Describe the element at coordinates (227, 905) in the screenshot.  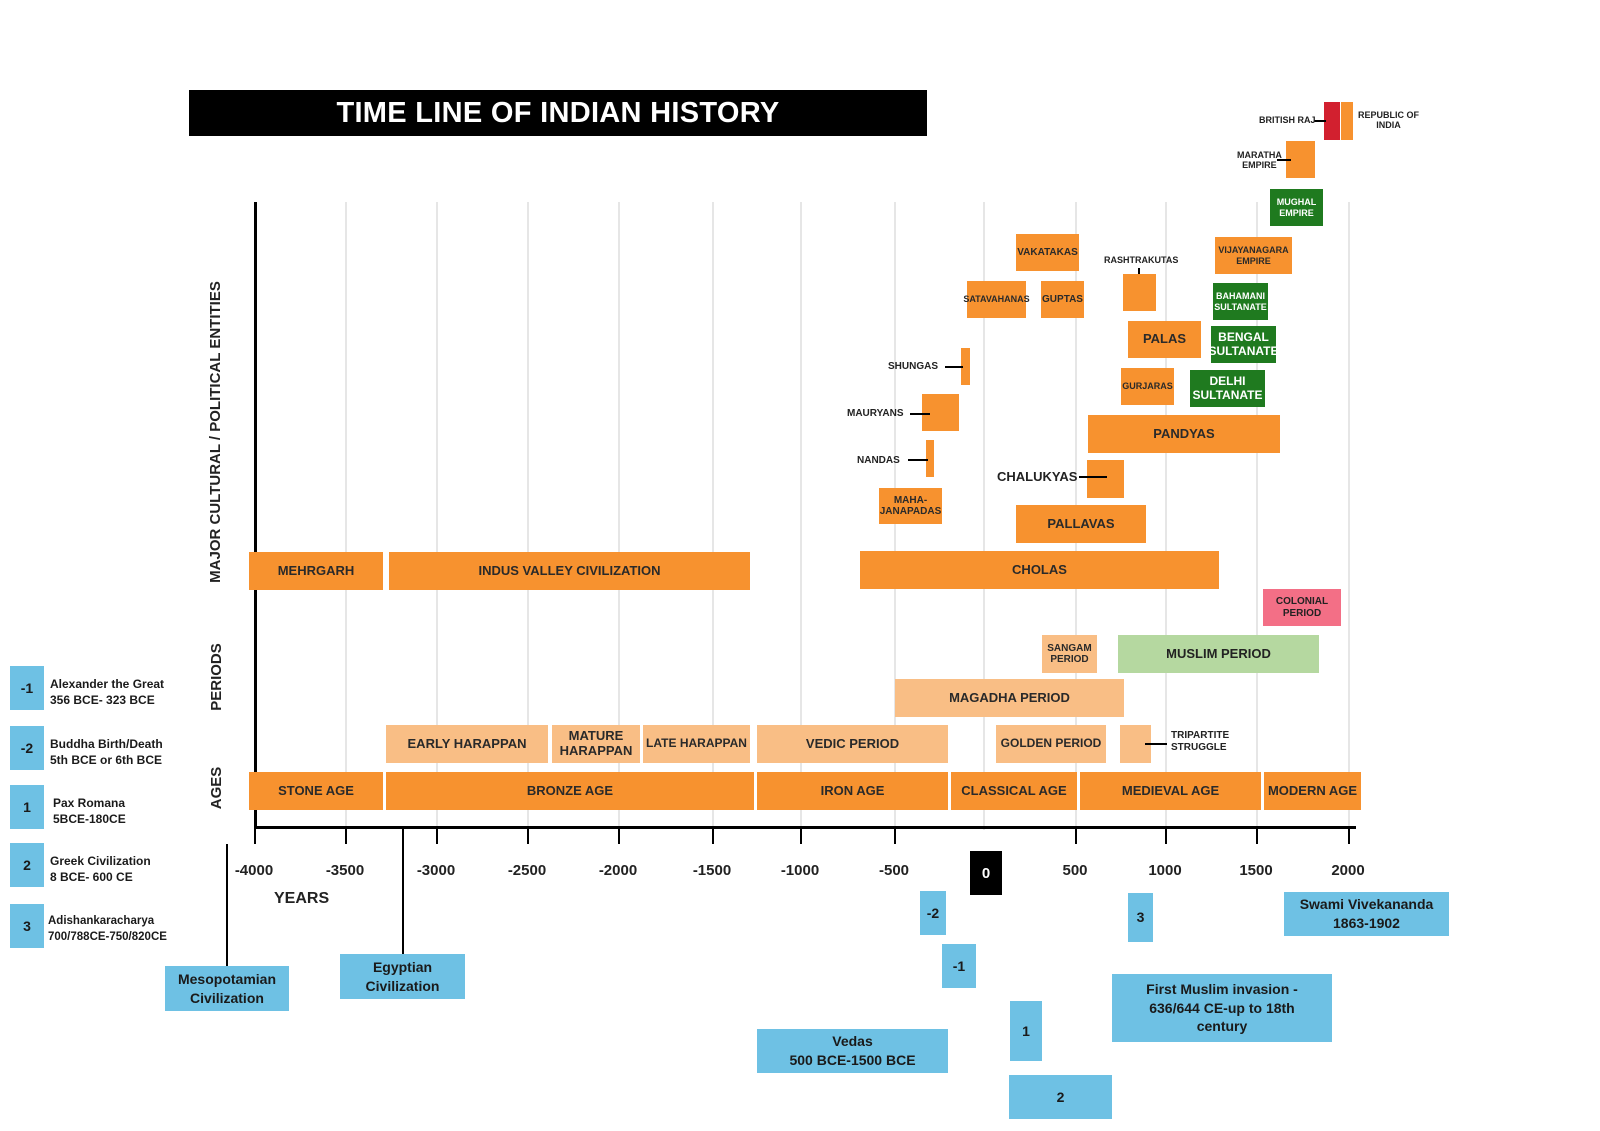
I see `mesopotamian-connector` at that location.